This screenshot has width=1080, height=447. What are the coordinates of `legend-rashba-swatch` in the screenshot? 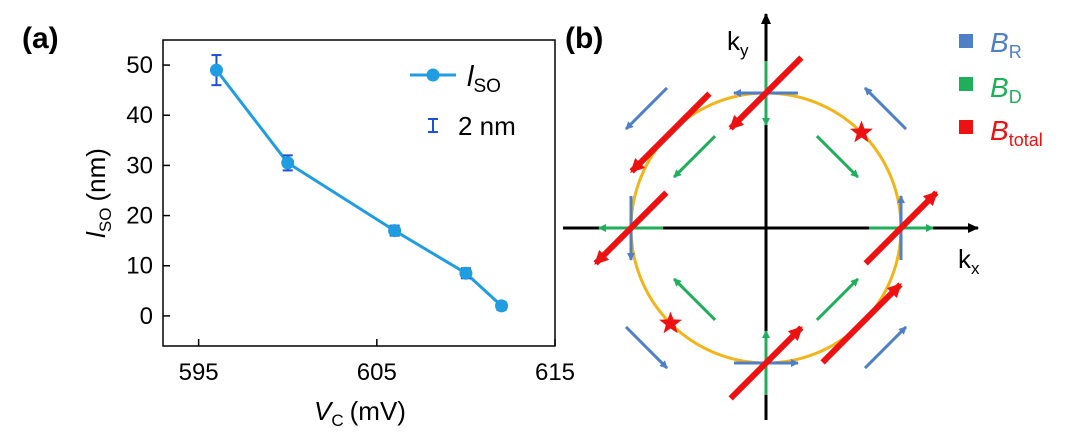 It's located at (966, 41).